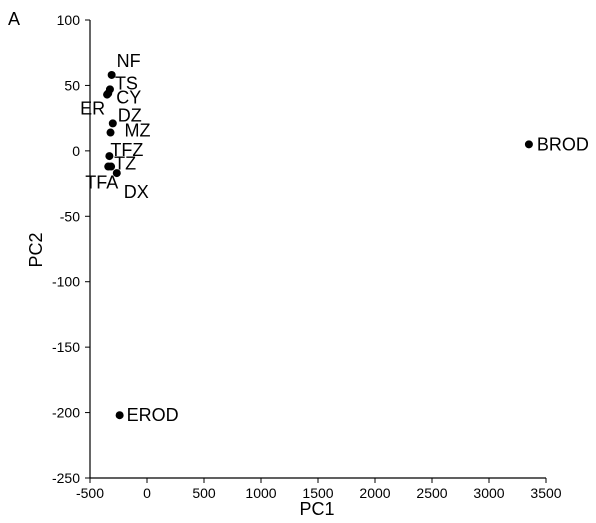 This screenshot has width=596, height=523. I want to click on point-label-tz: TZ, so click(125, 164).